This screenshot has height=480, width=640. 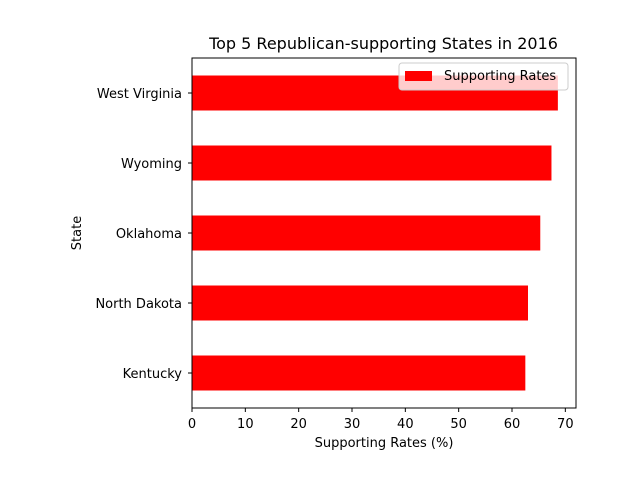 I want to click on x-tick-label: 30, so click(x=352, y=424).